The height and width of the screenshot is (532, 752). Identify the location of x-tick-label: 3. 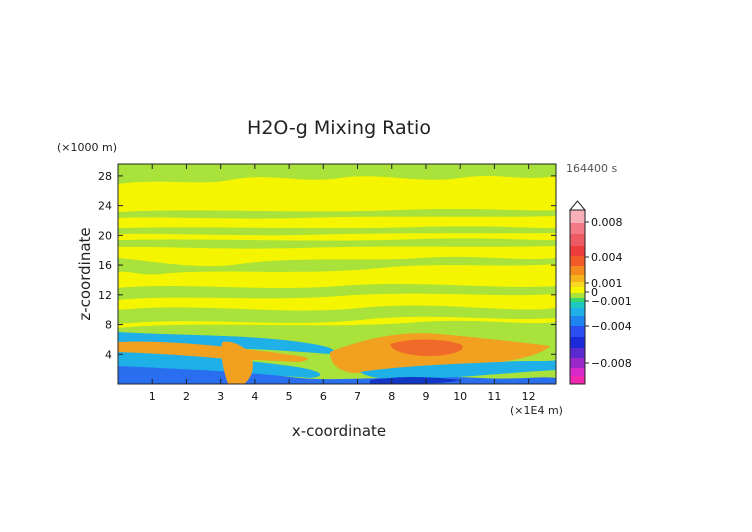
(220, 396).